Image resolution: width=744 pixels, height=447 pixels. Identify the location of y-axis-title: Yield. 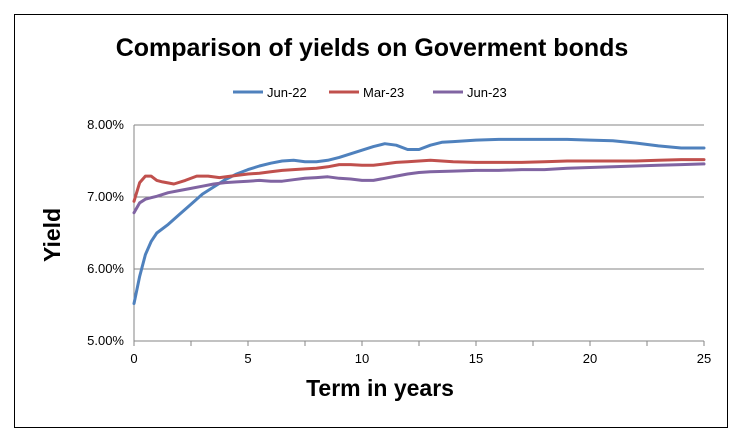
(52, 235).